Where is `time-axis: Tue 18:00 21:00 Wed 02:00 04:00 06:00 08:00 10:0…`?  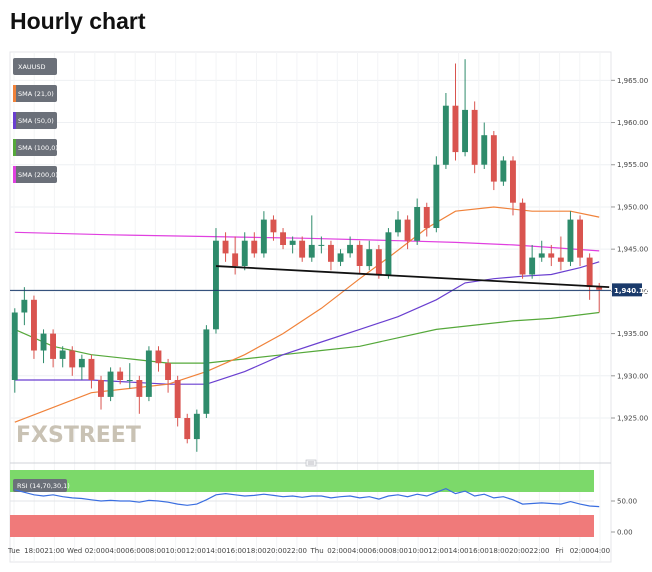 time-axis: Tue 18:00 21:00 Wed 02:00 04:00 06:00 08:00 10:0… is located at coordinates (308, 551).